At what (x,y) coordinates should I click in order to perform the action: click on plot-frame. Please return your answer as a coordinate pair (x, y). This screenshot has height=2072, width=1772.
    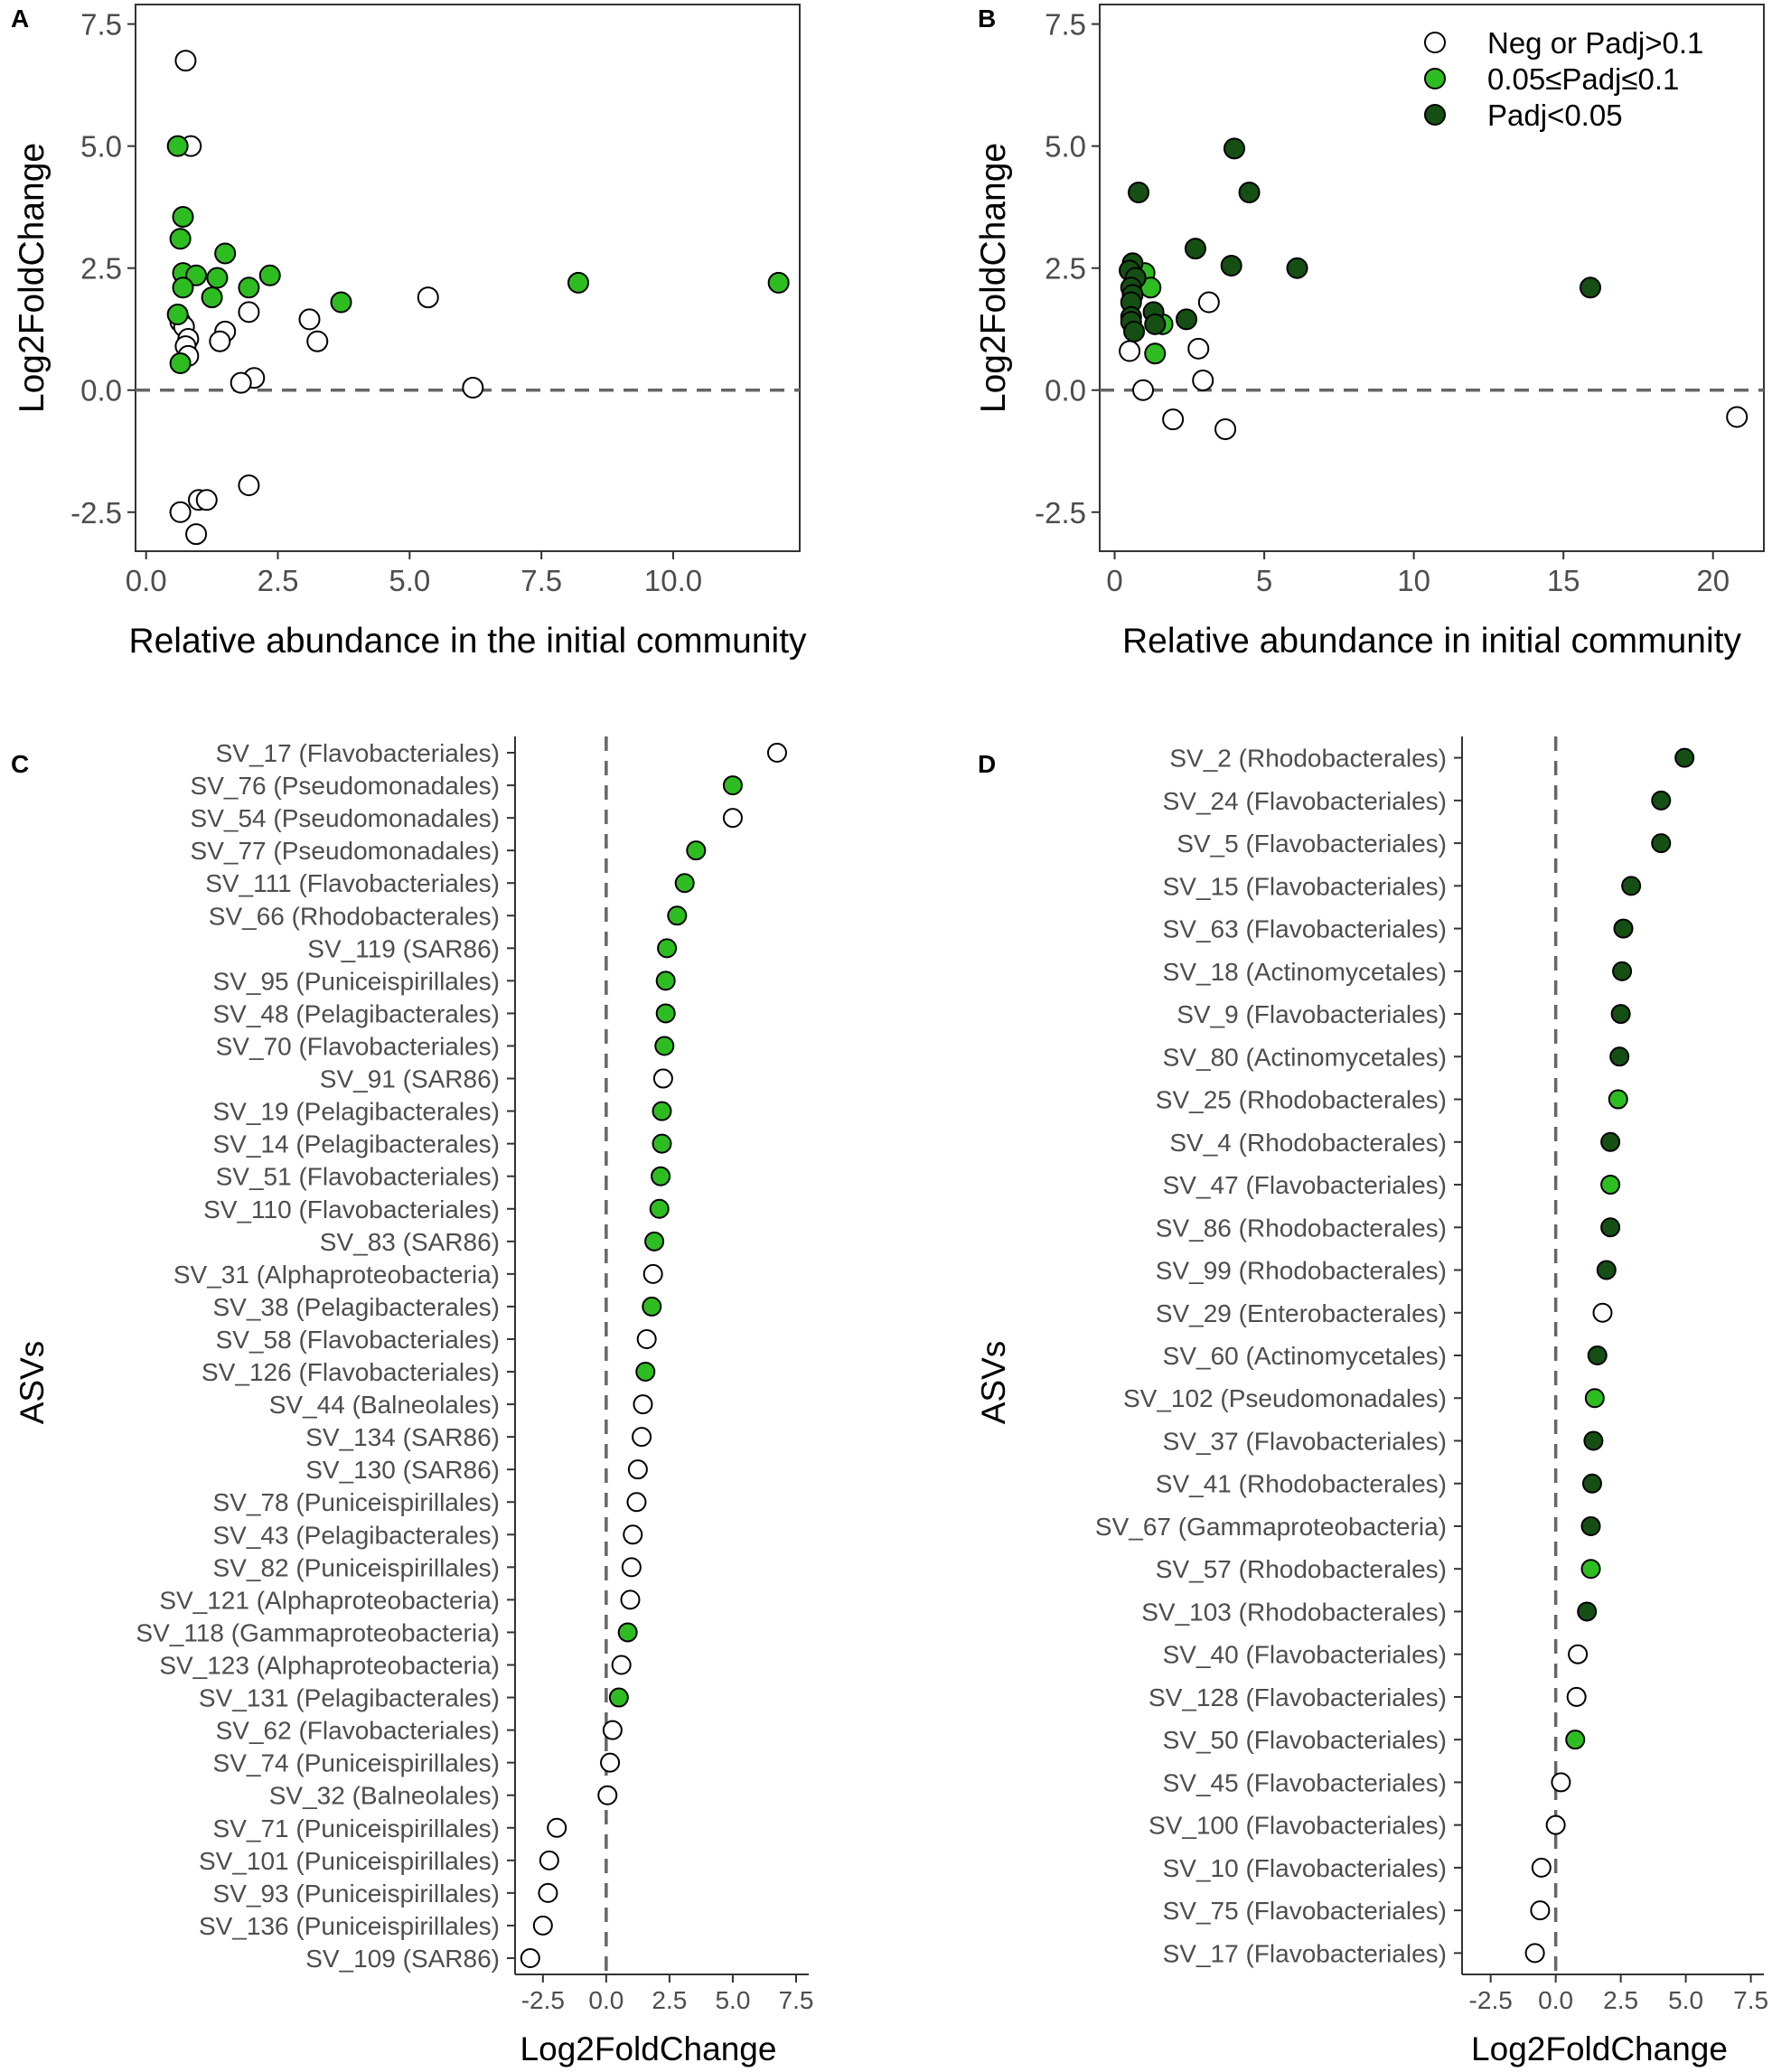
    Looking at the image, I should click on (1432, 278).